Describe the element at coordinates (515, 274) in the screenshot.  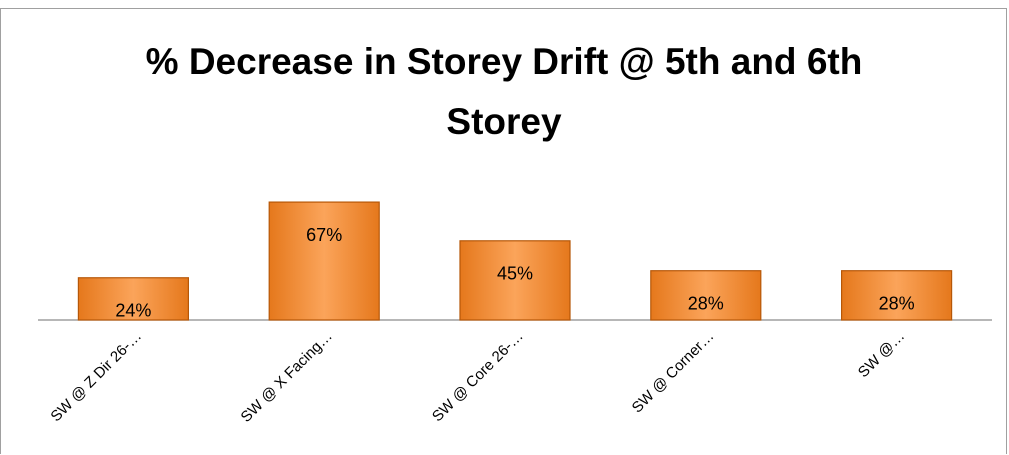
I see `data-label: 45%` at that location.